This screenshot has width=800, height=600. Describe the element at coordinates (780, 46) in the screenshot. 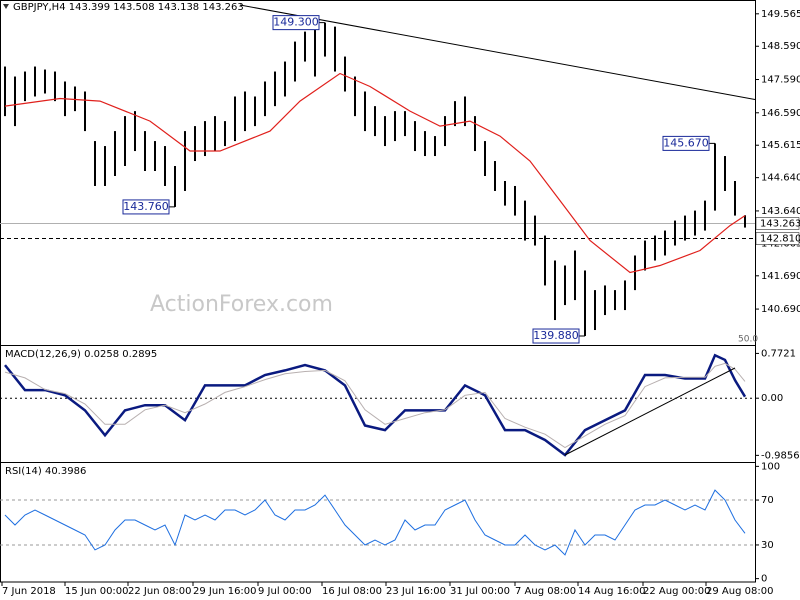

I see `y-tick-label: 148.590` at that location.